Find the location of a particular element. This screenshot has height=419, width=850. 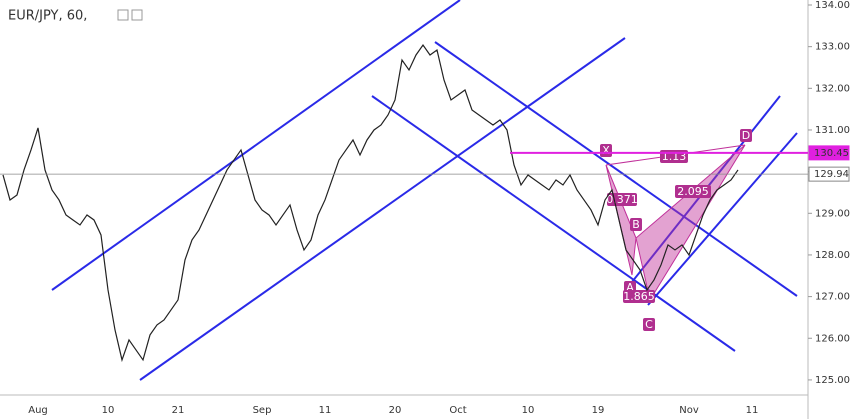

pattern-label: X is located at coordinates (606, 150).